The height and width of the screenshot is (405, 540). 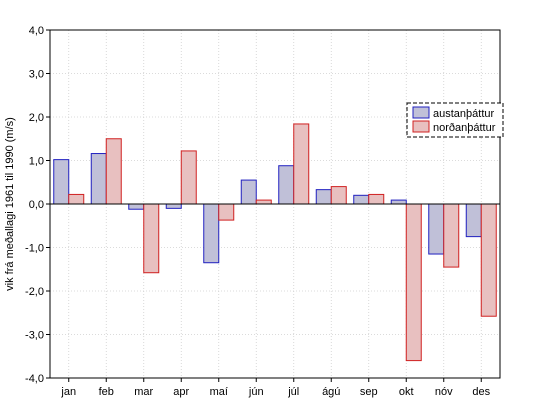 I want to click on x-tick-label: apr, so click(x=181, y=392).